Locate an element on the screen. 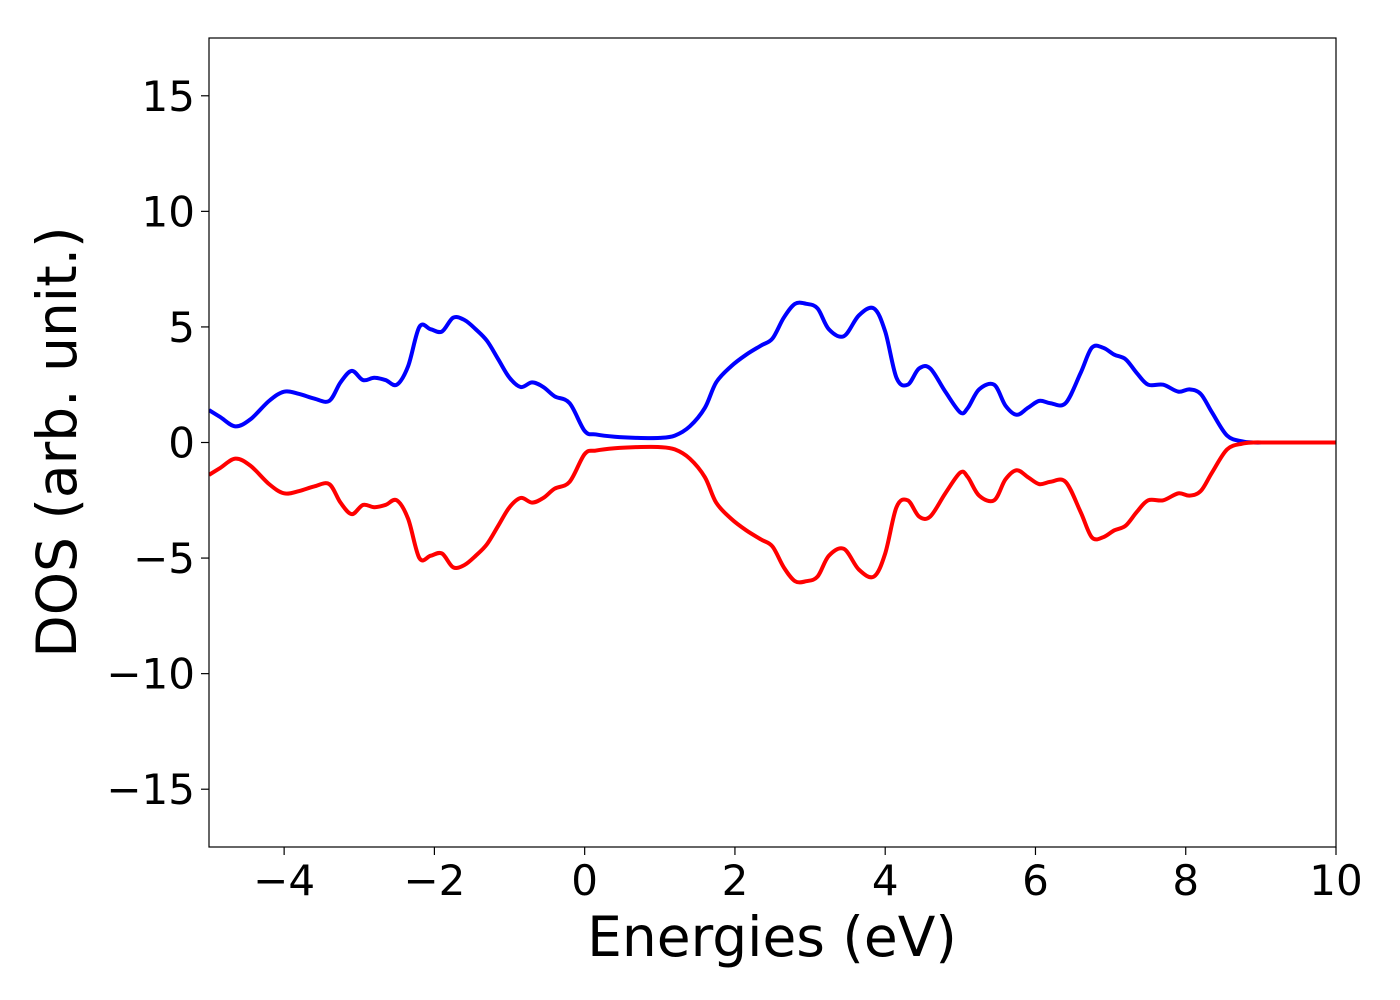 This screenshot has width=1400, height=1000. x-tick-label: 8 is located at coordinates (1185, 880).